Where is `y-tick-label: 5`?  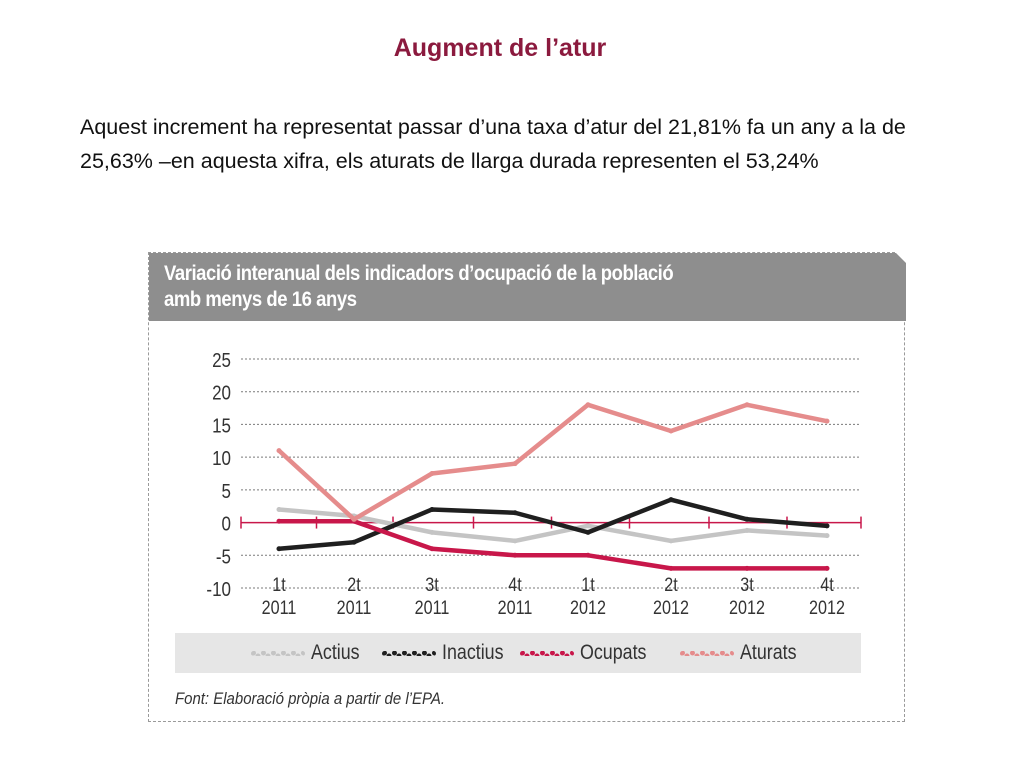
y-tick-label: 5 is located at coordinates (226, 491).